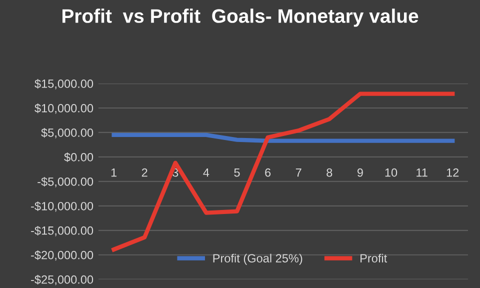 The height and width of the screenshot is (288, 480). Describe the element at coordinates (62, 231) in the screenshot. I see `y-tick-label: -$15,000.00` at that location.